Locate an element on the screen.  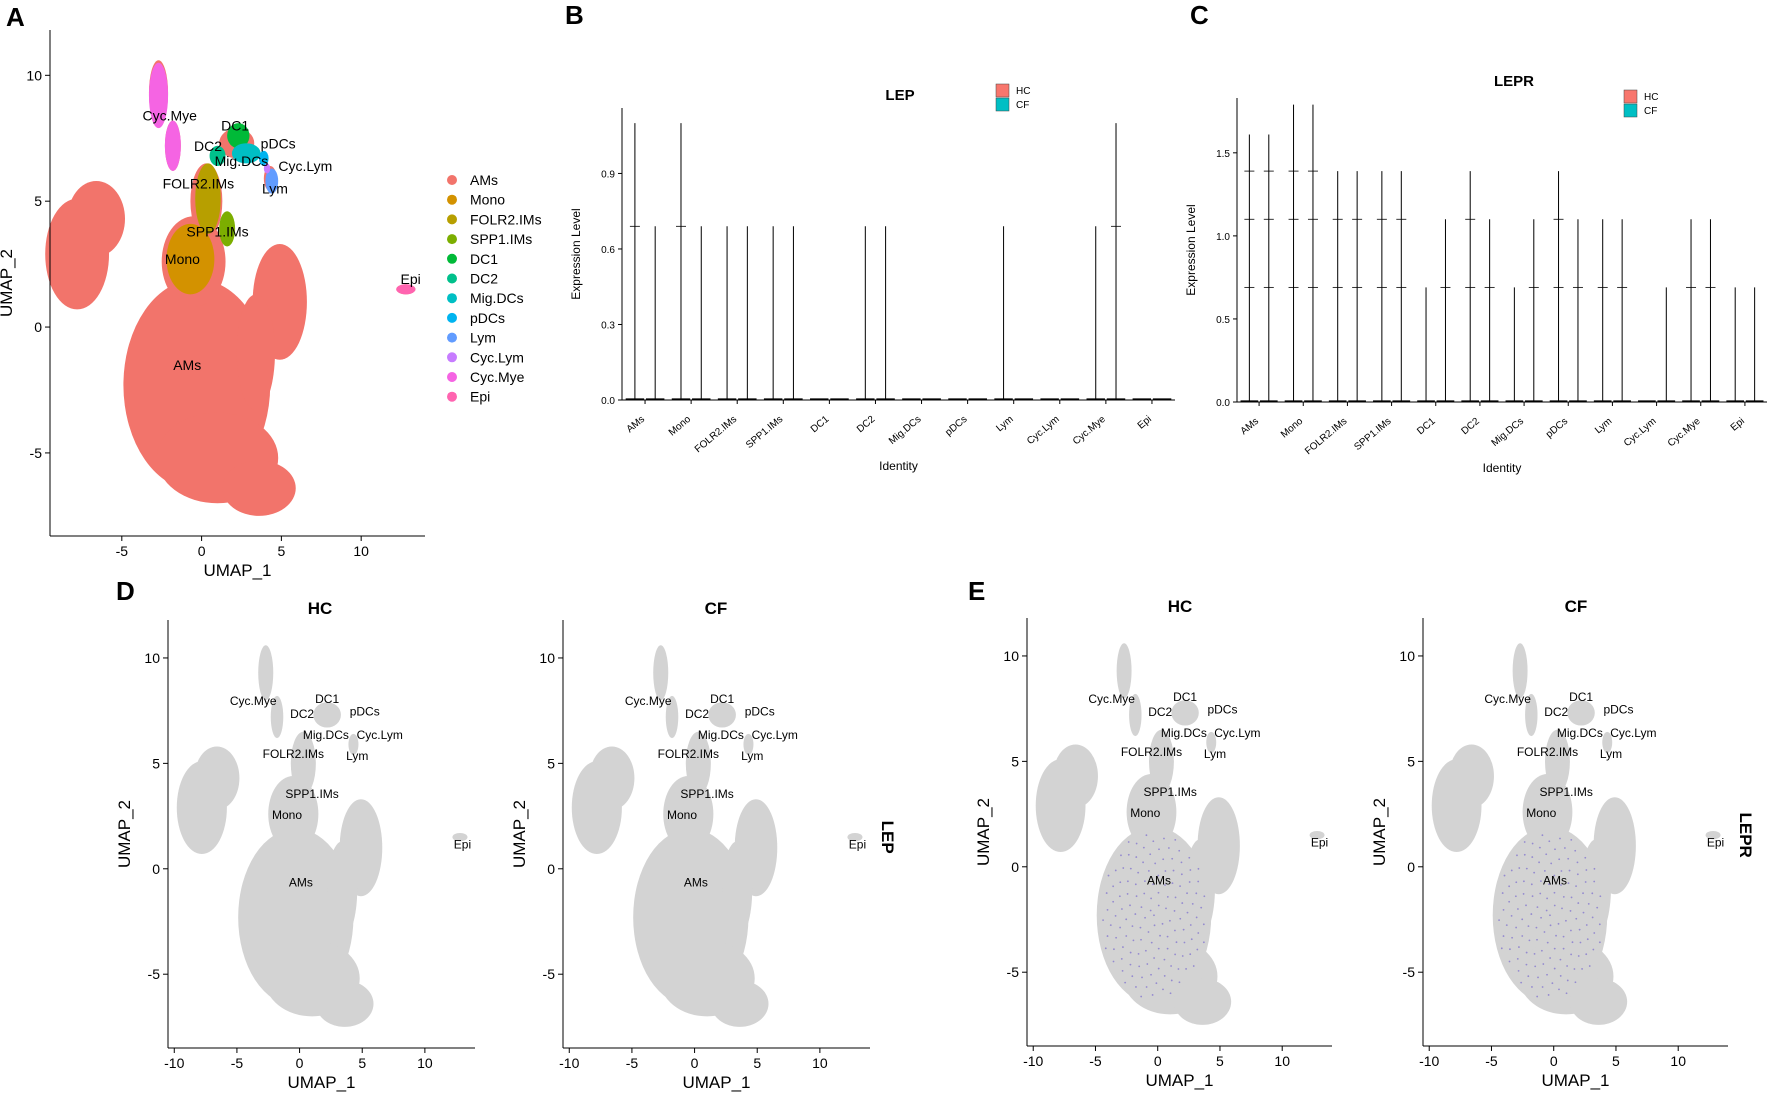
x-tick-label: -10 is located at coordinates (174, 1063).